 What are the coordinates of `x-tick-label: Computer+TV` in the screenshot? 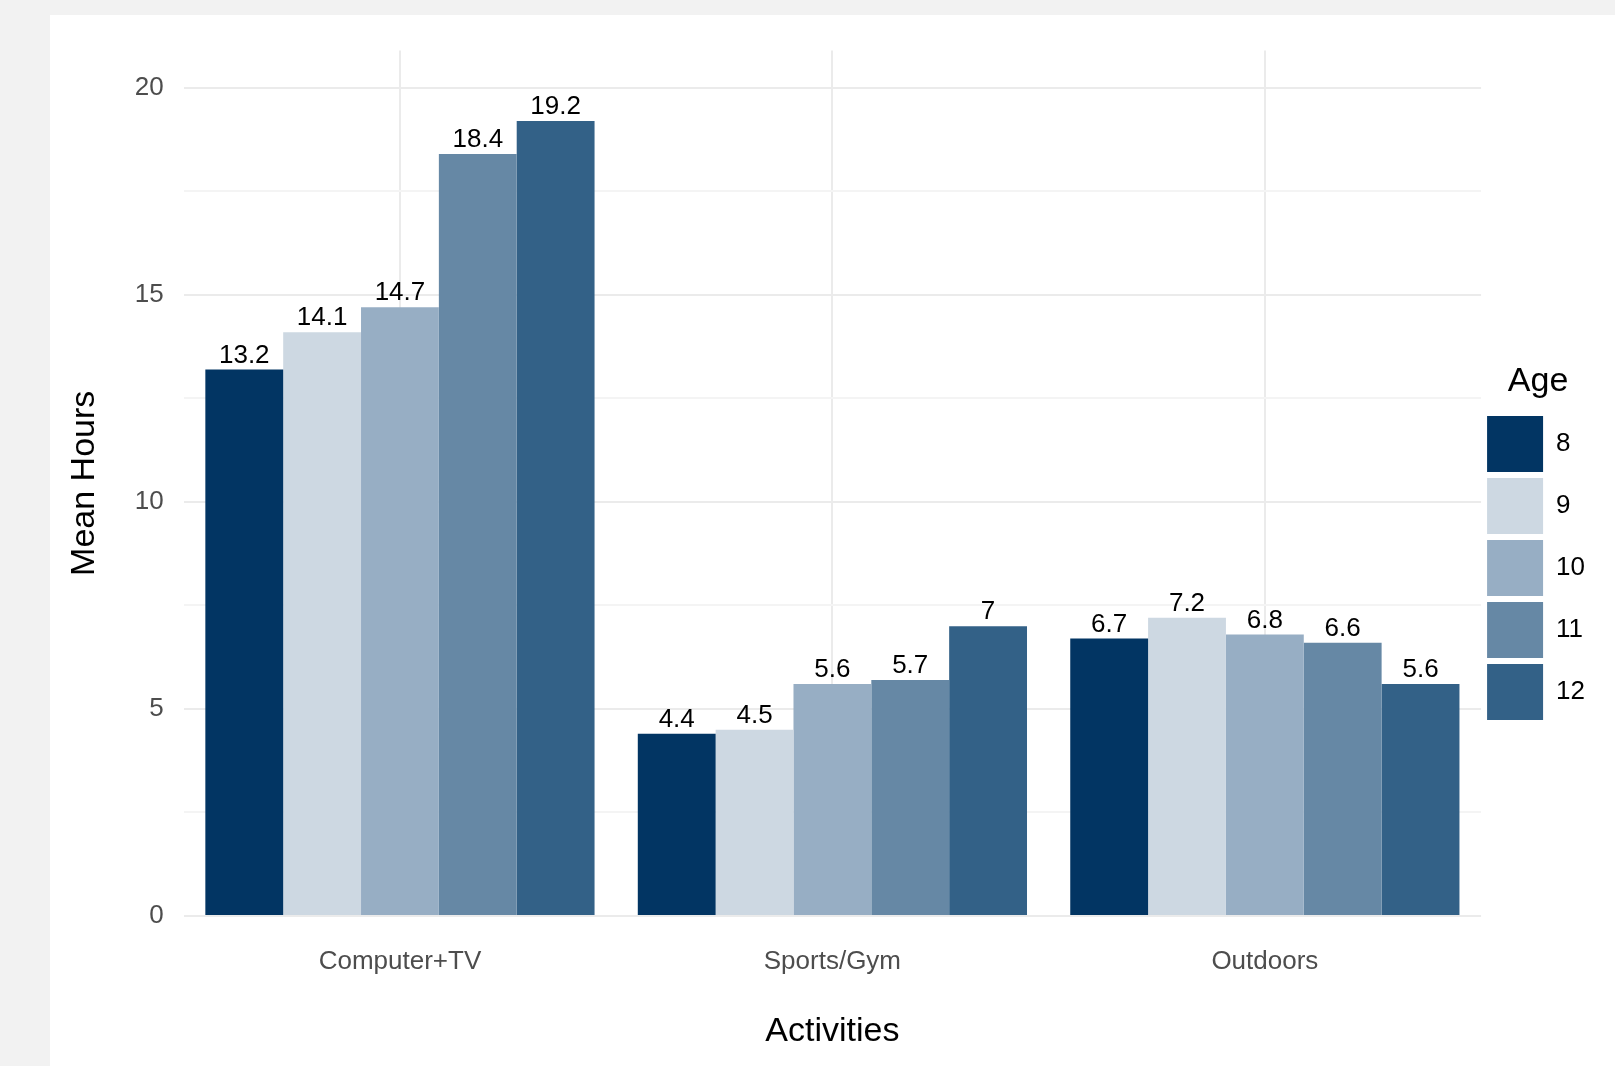 It's located at (400, 959).